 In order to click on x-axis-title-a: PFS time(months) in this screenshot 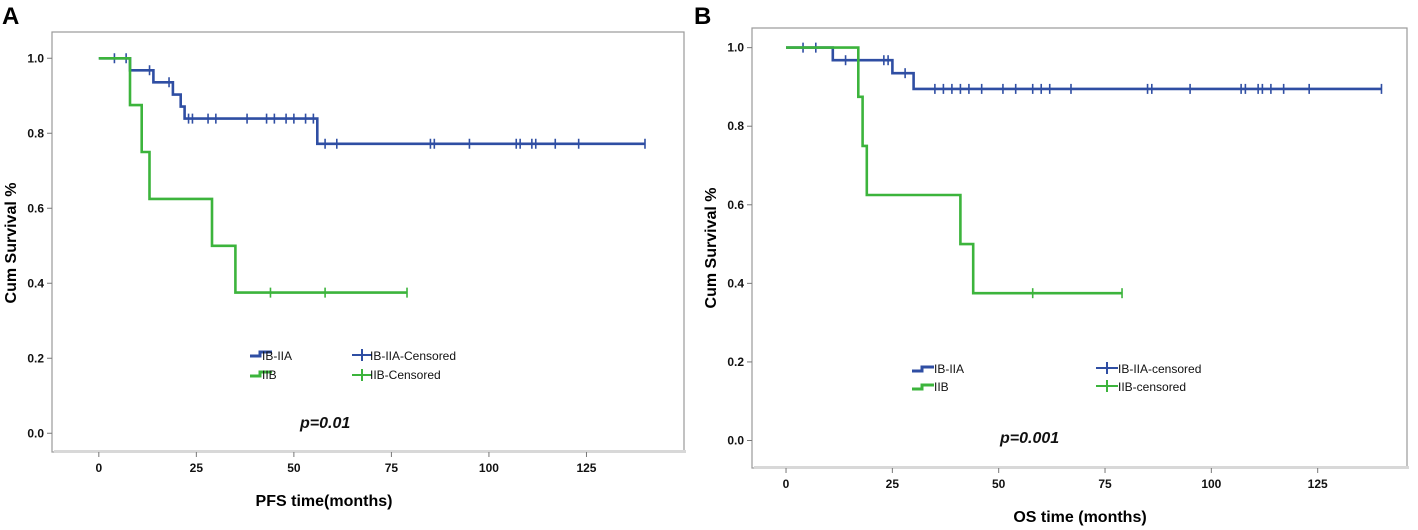, I will do `click(324, 501)`.